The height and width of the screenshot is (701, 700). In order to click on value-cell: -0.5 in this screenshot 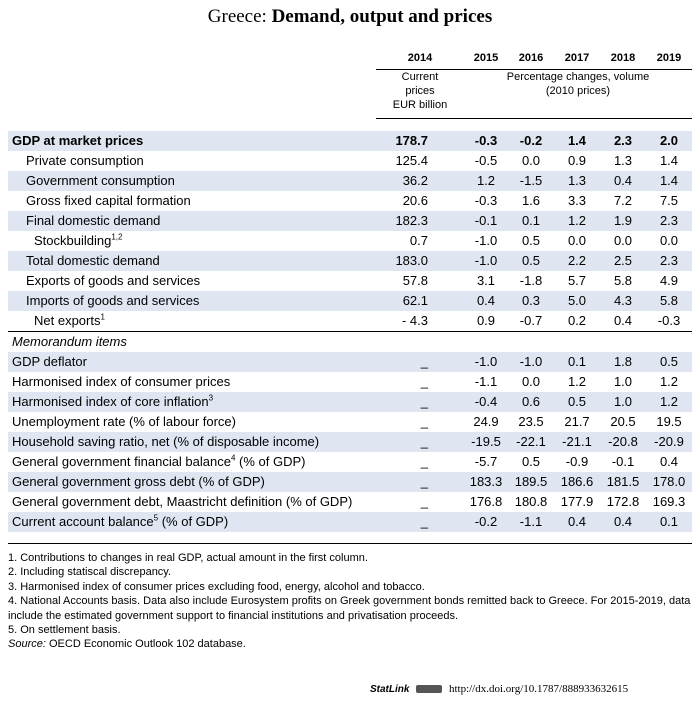, I will do `click(486, 160)`.